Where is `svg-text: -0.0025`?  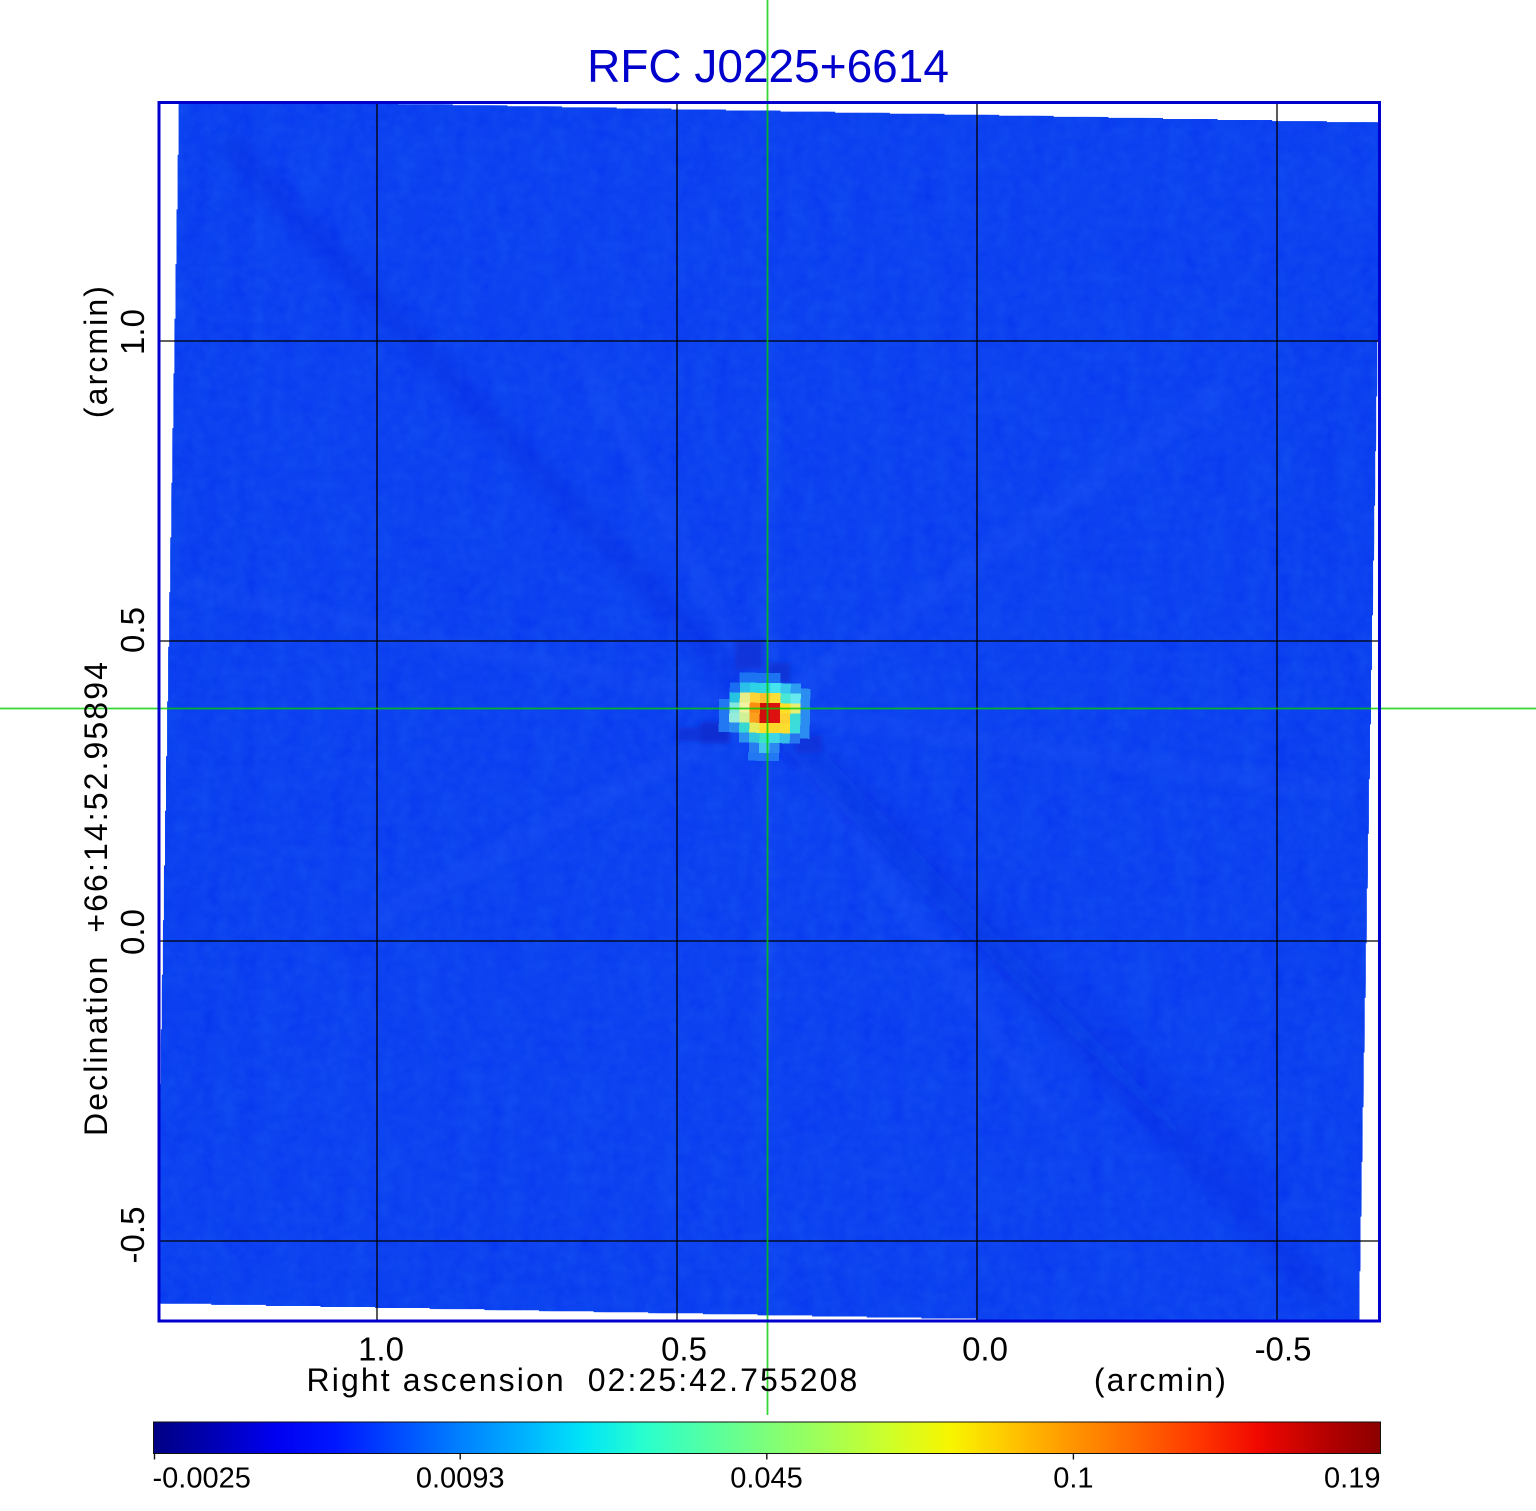
svg-text: -0.0025 is located at coordinates (202, 1479).